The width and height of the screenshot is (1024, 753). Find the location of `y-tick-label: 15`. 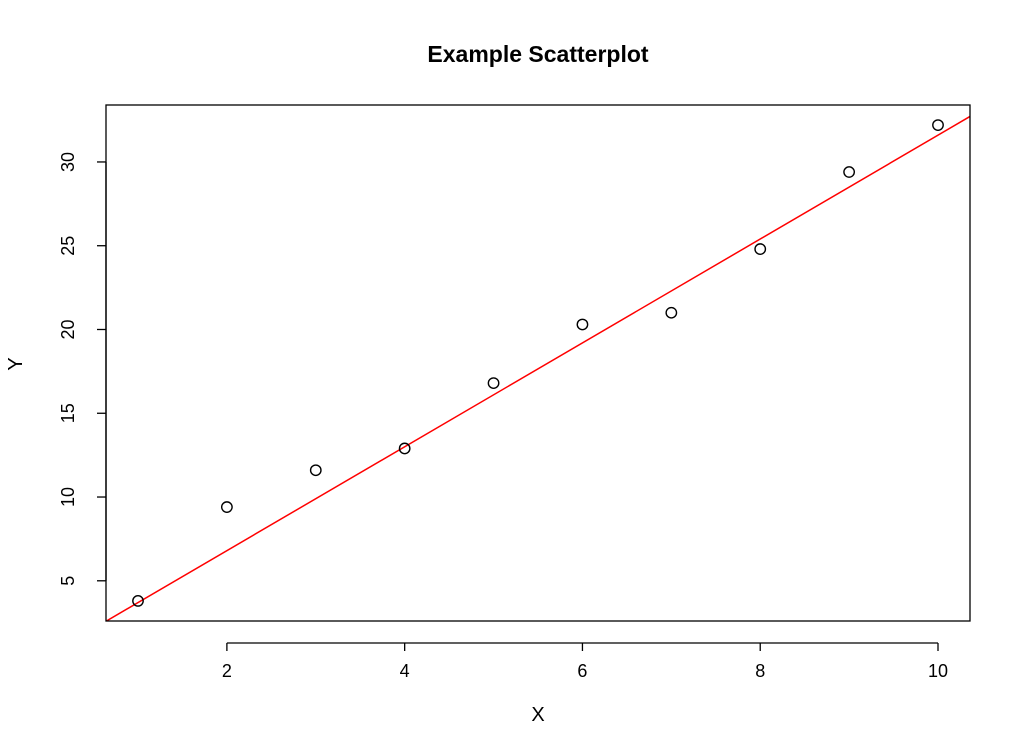

y-tick-label: 15 is located at coordinates (68, 413).